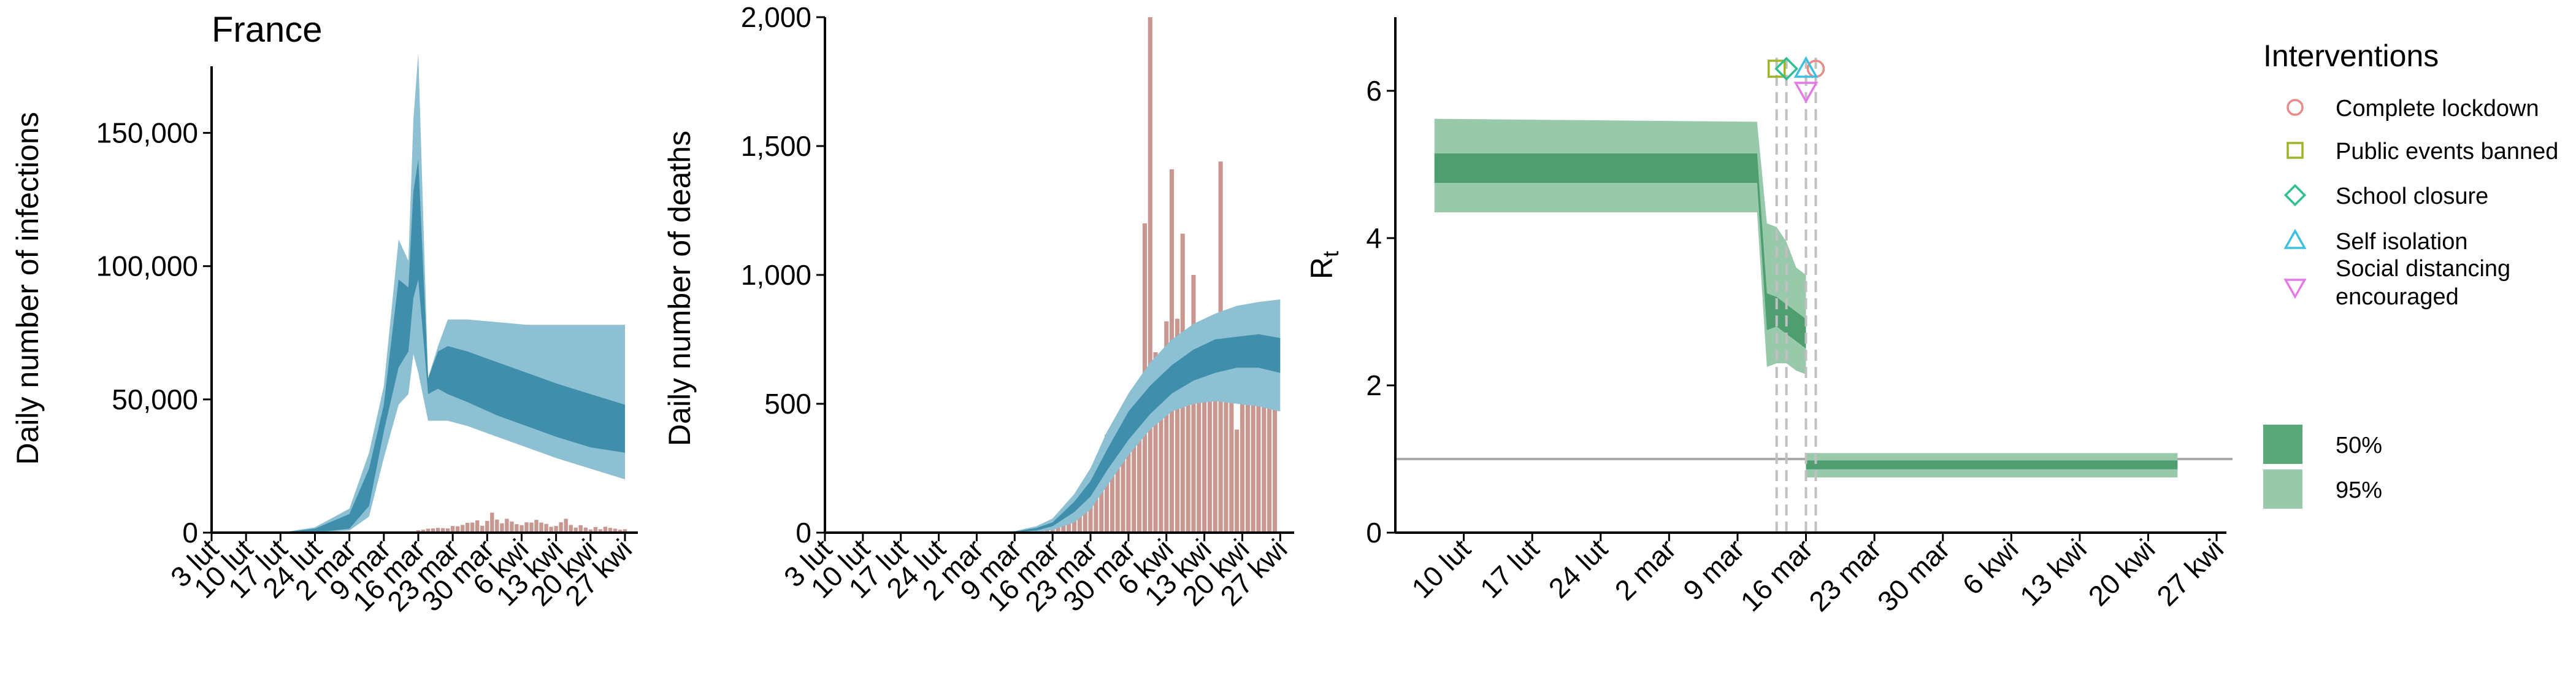 This screenshot has height=683, width=2576. Describe the element at coordinates (147, 133) in the screenshot. I see `y-tick-label: 150,000` at that location.